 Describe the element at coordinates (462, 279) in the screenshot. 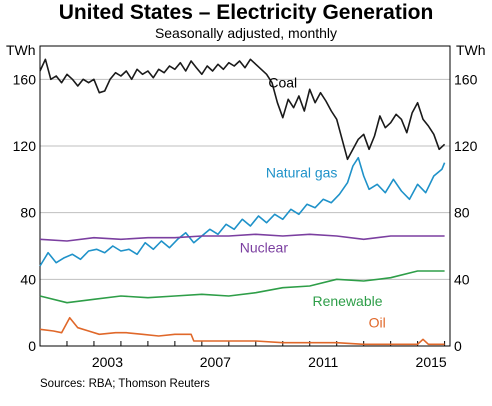

I see `y-tick-label-right: 40` at that location.